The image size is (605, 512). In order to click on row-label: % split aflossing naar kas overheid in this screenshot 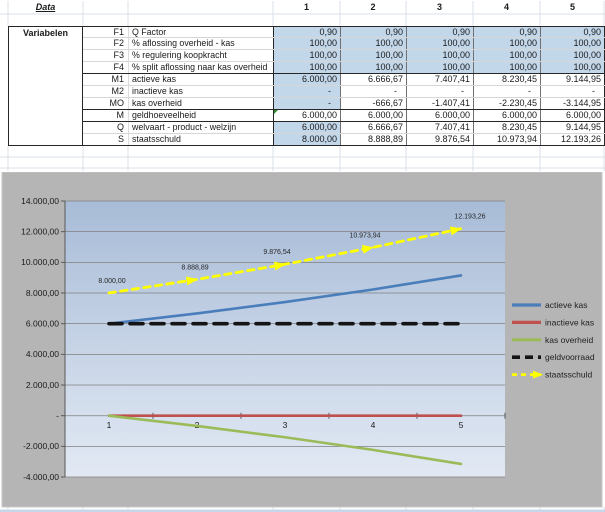, I will do `click(200, 67)`.